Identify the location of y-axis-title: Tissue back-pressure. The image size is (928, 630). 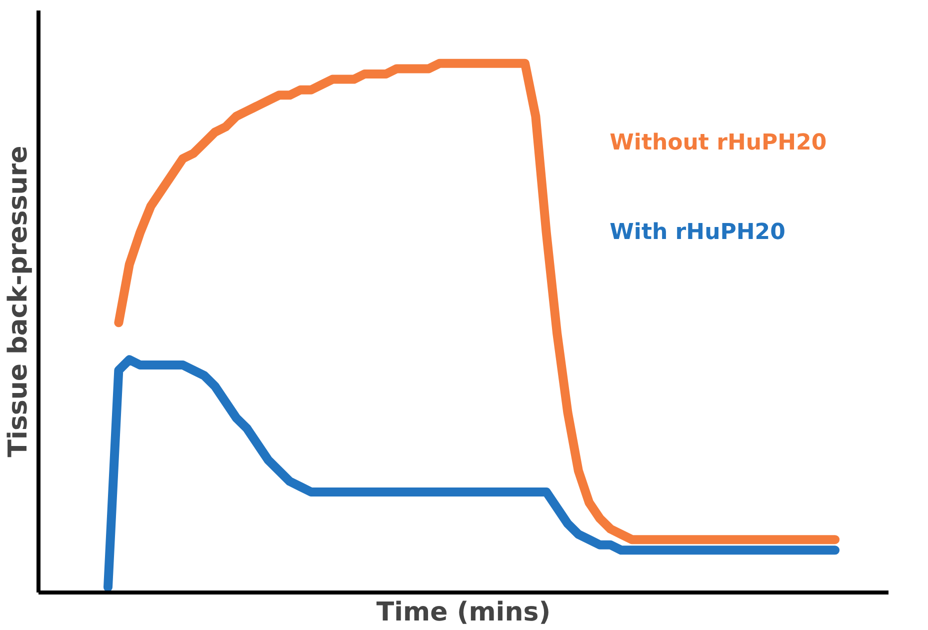
(19, 302).